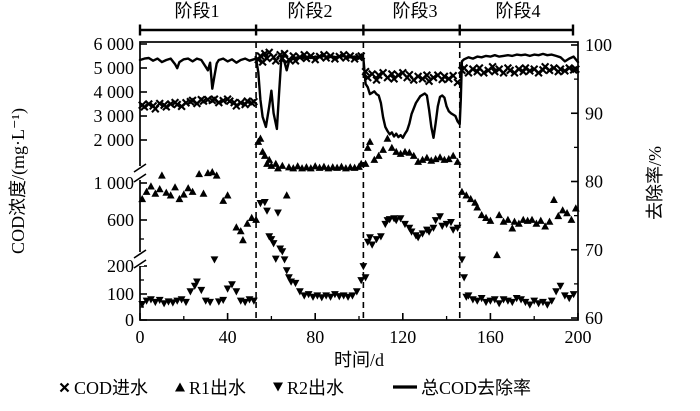 The image size is (700, 411). What do you see at coordinates (655, 183) in the screenshot?
I see `y-right-axis-title: 去除率/%` at bounding box center [655, 183].